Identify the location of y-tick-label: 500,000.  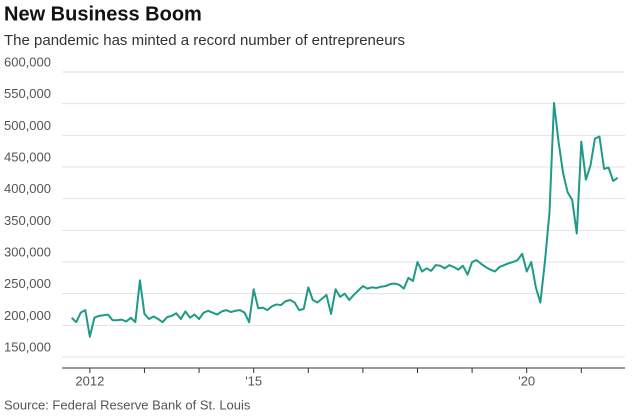
(27, 125).